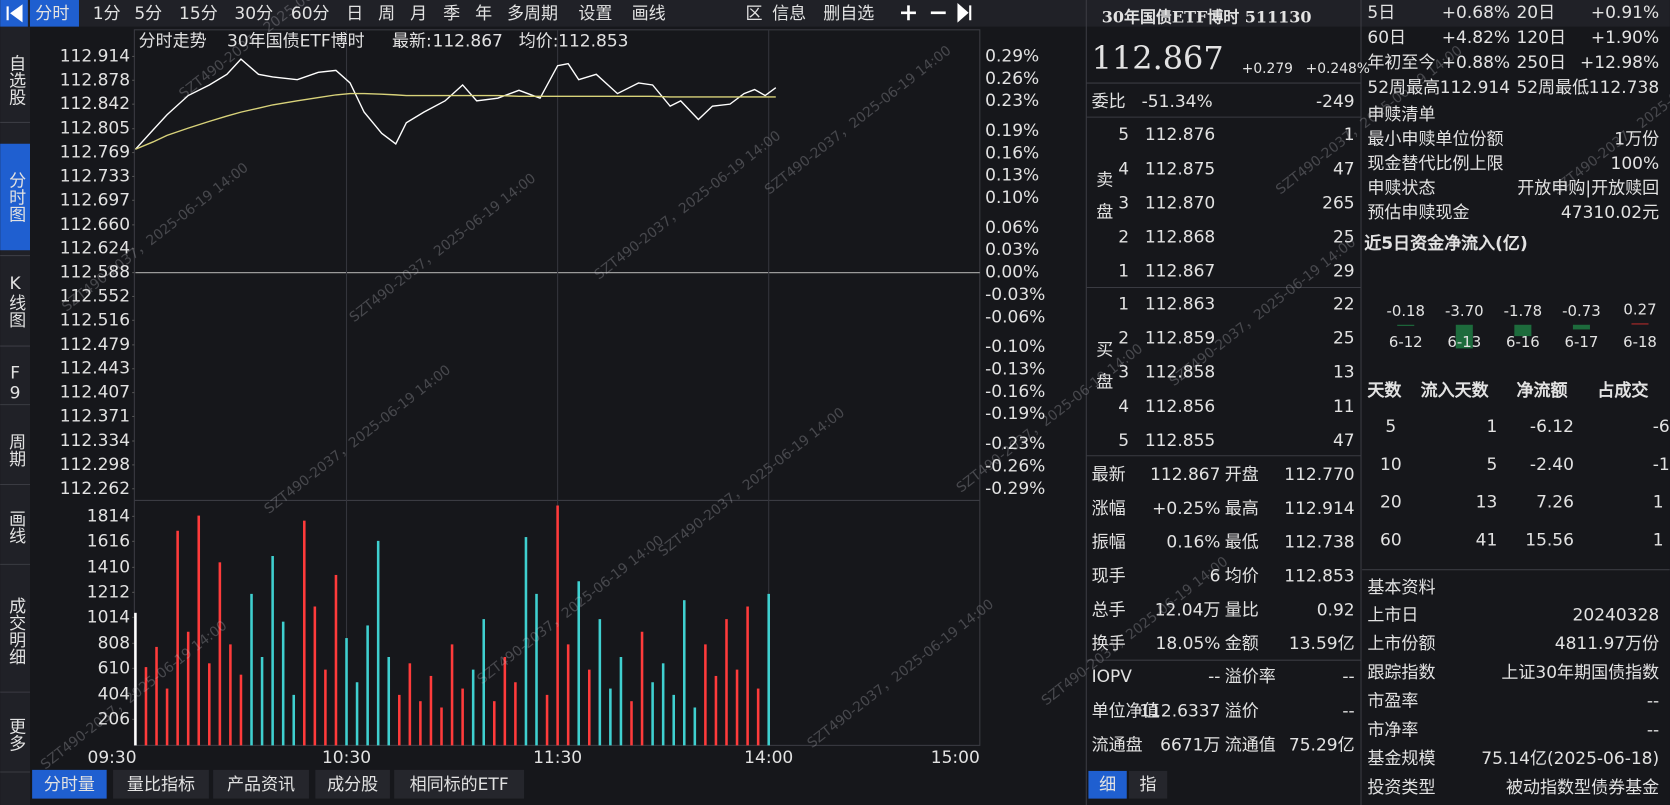 This screenshot has width=1670, height=805. What do you see at coordinates (114, 643) in the screenshot?
I see `volume-tick-label: 808` at bounding box center [114, 643].